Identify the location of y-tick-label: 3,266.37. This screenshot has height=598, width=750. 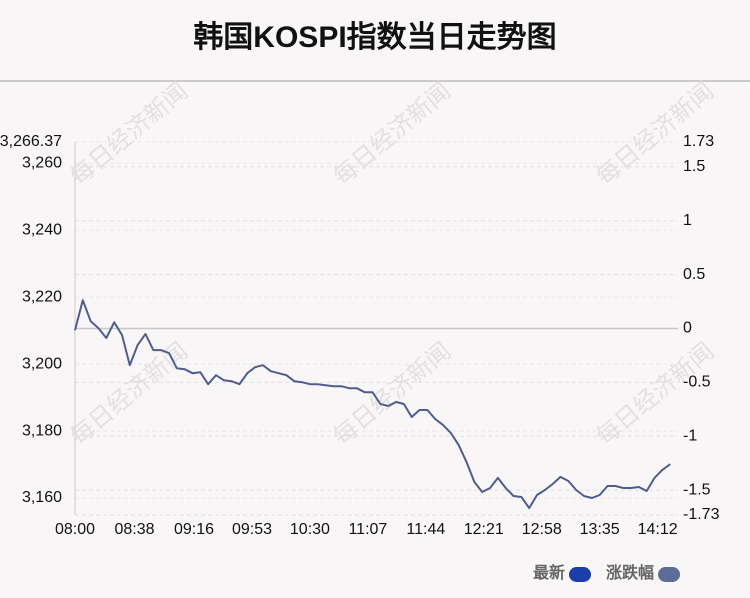
(31, 141).